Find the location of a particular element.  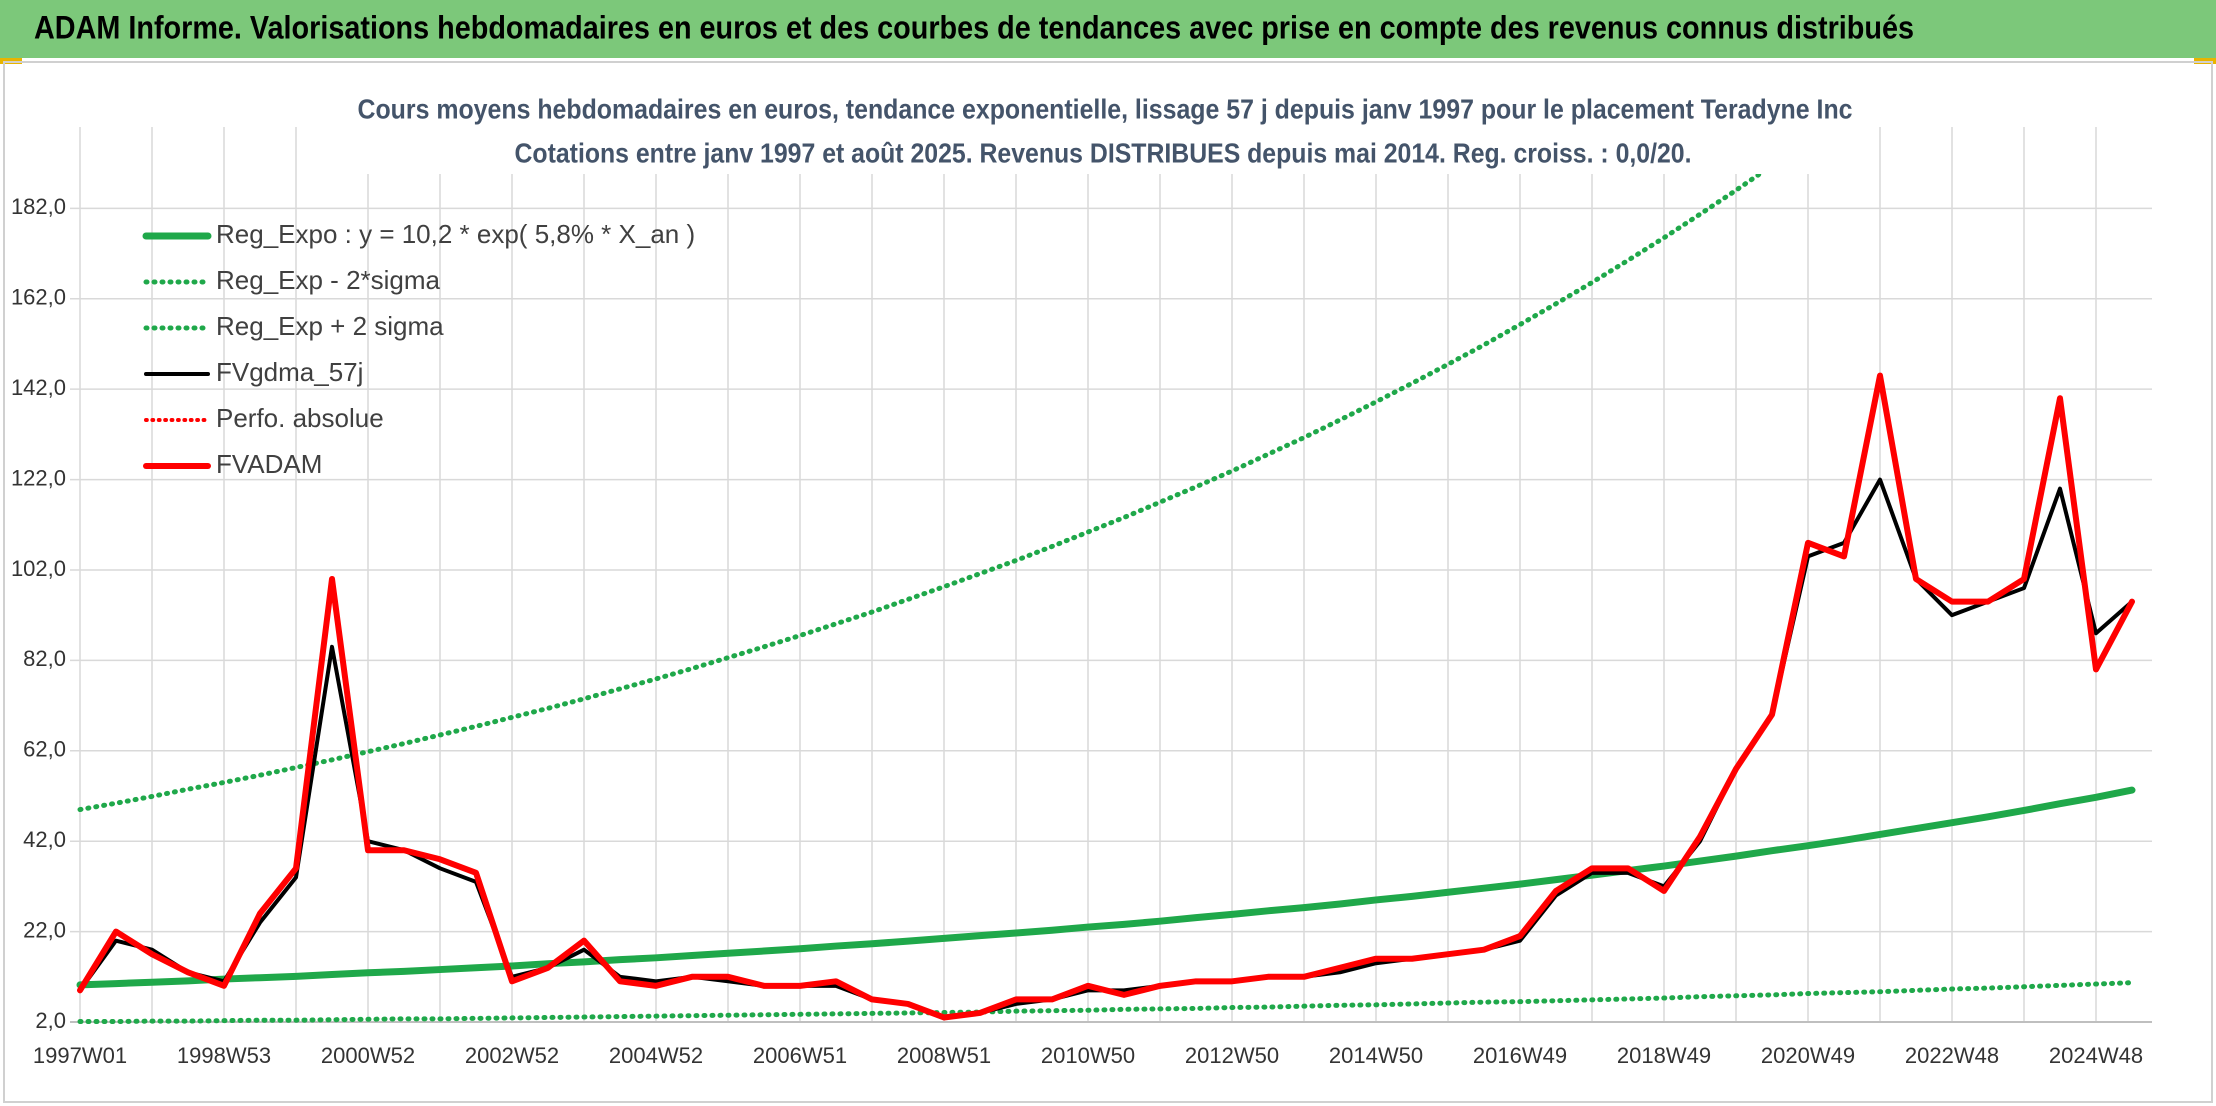

y-tick-label: 182,0 is located at coordinates (38, 206).